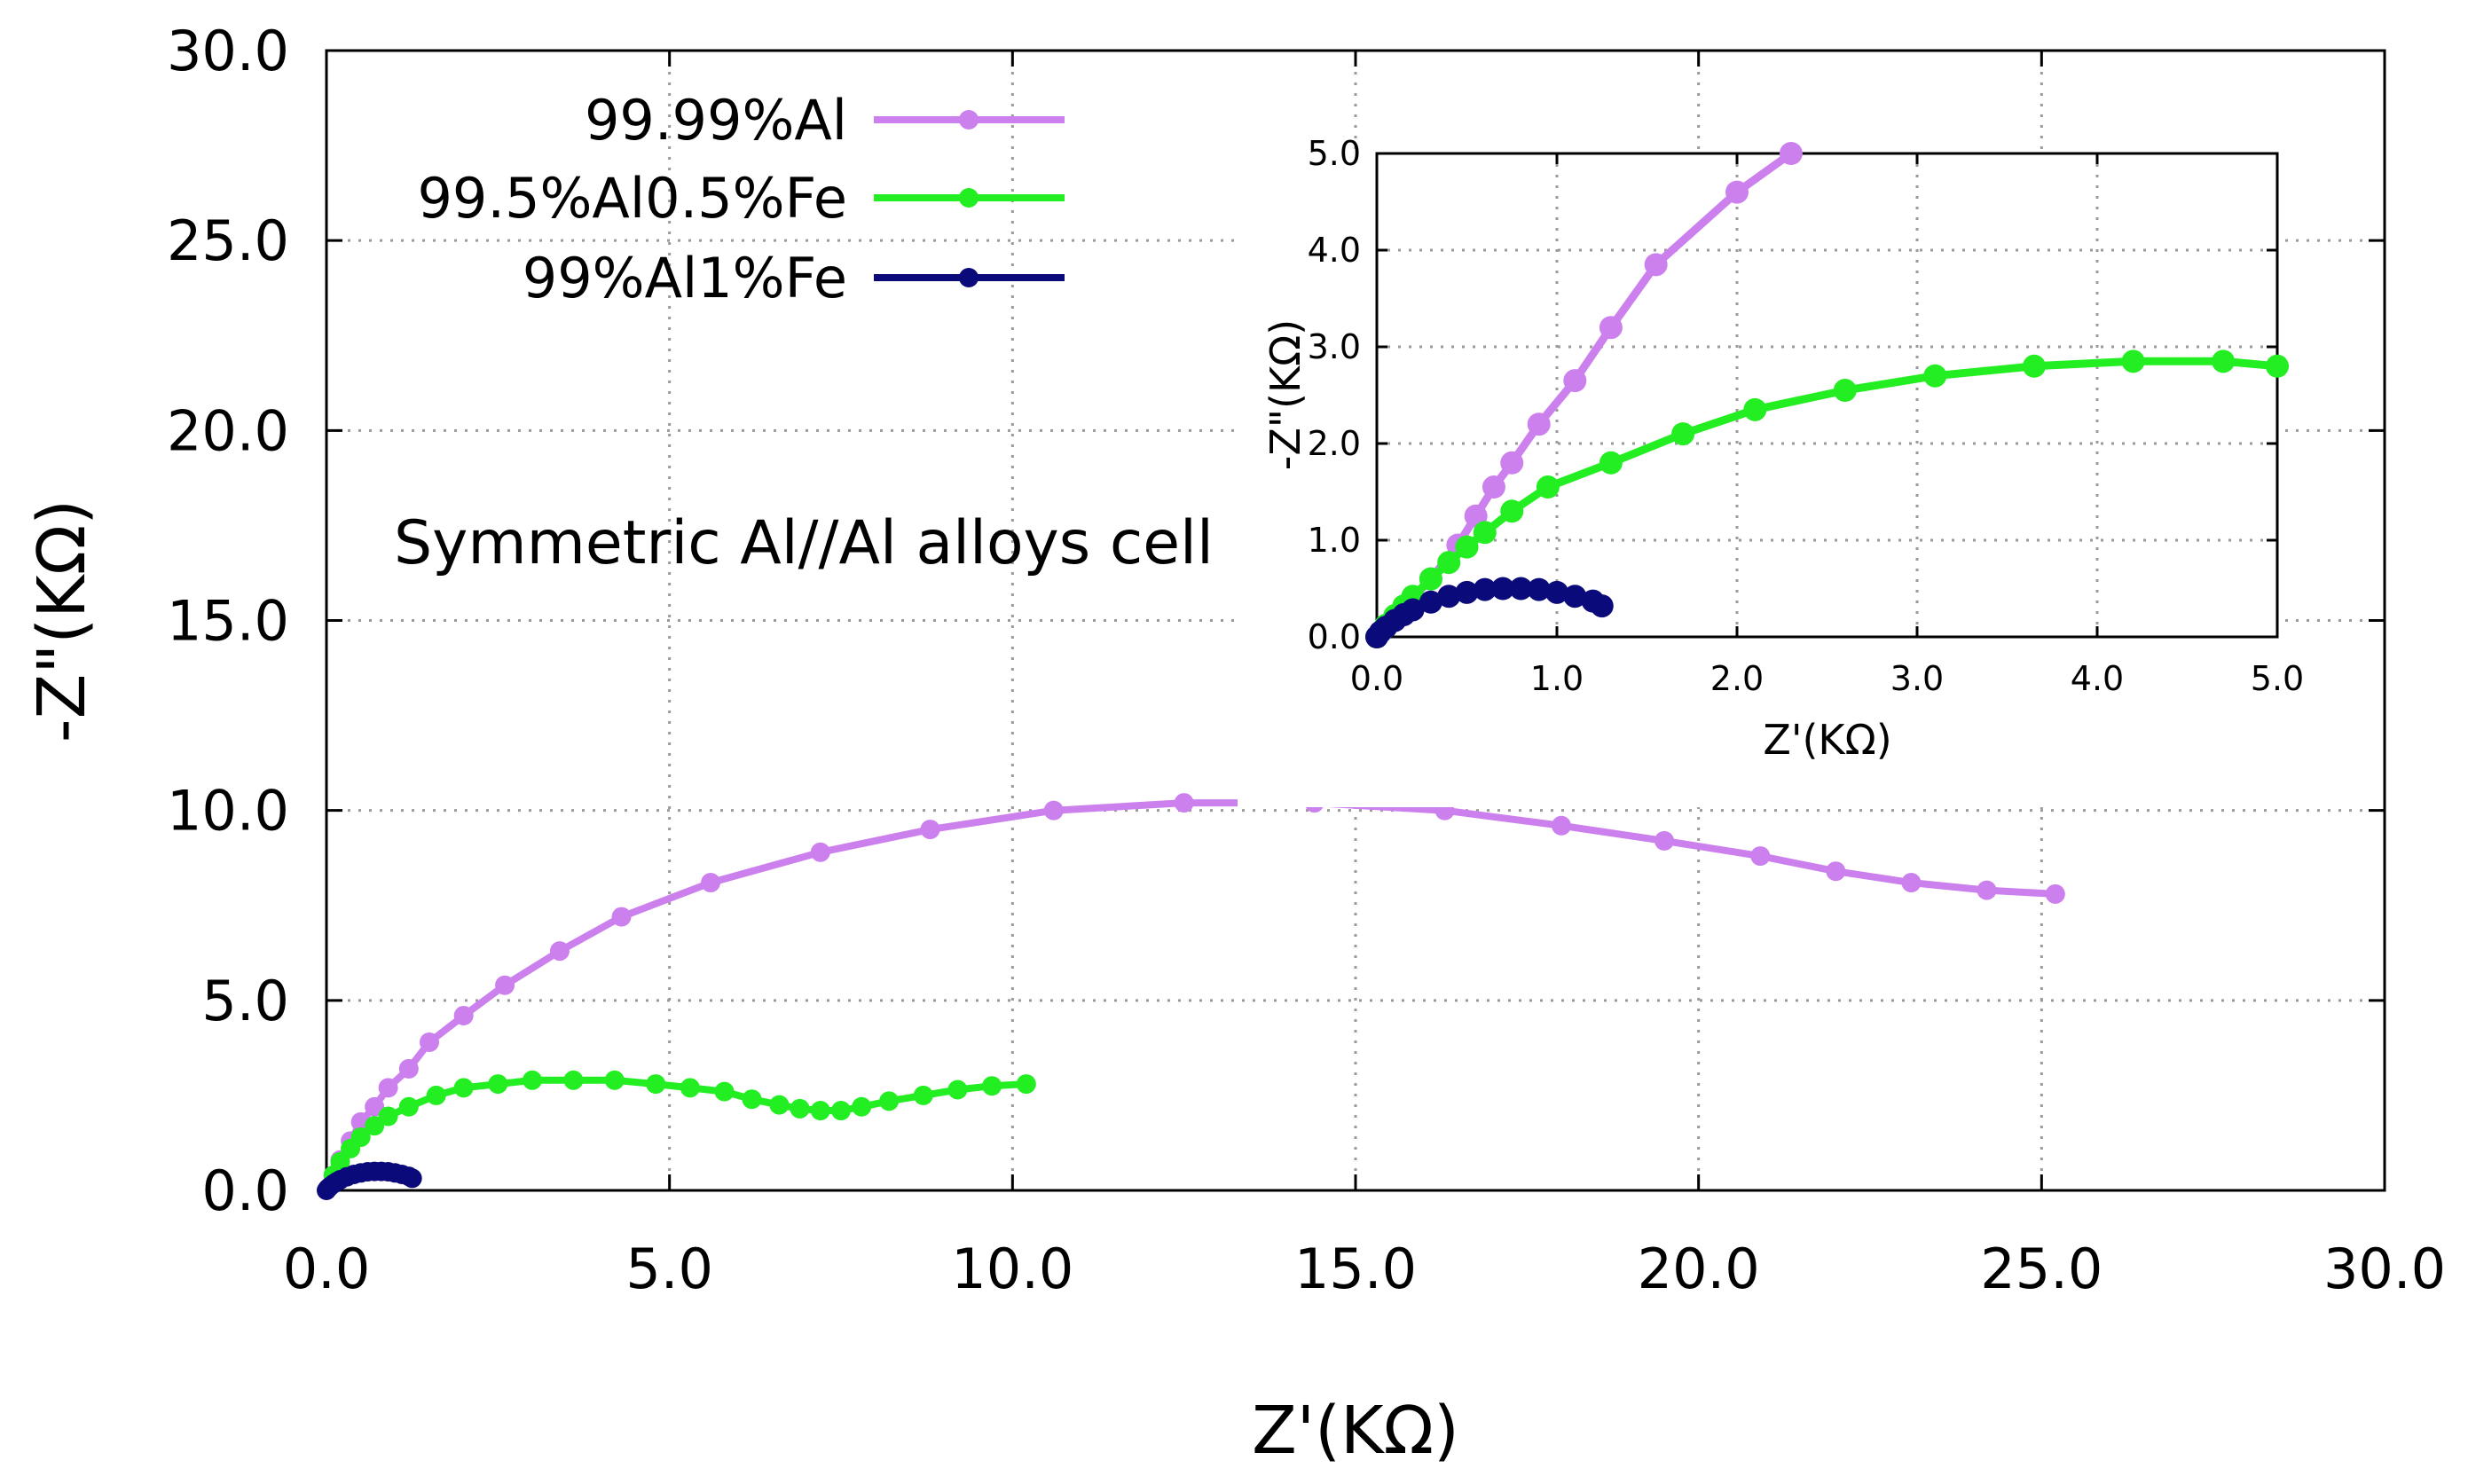 The image size is (2468, 1484). What do you see at coordinates (669, 1269) in the screenshot?
I see `main-x-tick-label: 5.0` at bounding box center [669, 1269].